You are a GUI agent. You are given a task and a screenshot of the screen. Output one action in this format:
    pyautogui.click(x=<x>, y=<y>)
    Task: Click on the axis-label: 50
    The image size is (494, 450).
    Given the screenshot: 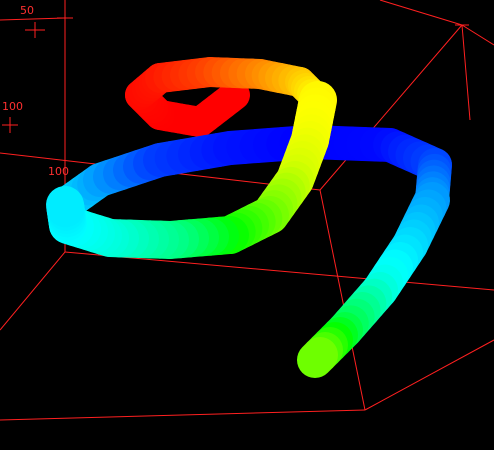 What is the action you would take?
    pyautogui.click(x=27, y=10)
    